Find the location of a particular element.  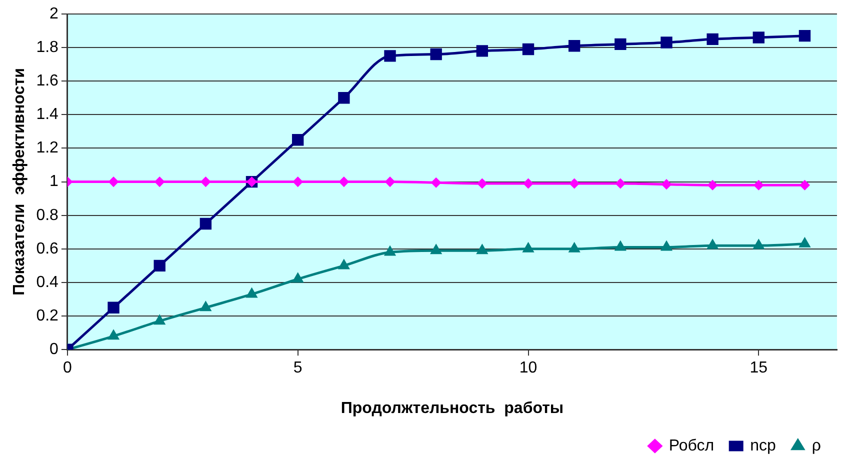

y-tick-label: 0.8 is located at coordinates (47, 215).